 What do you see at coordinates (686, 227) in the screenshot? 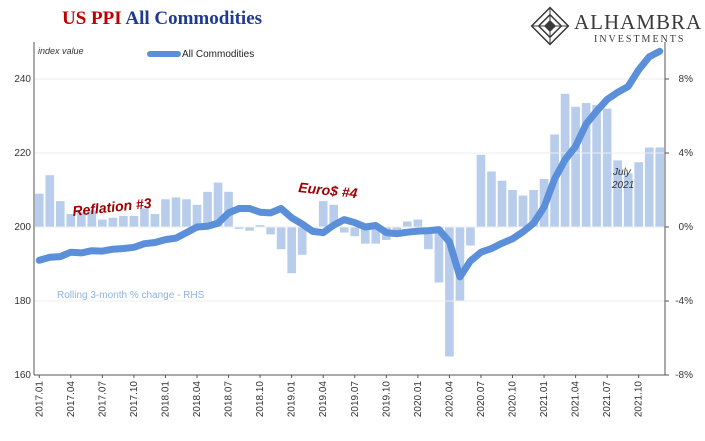
I see `right-tick-label: 0%` at bounding box center [686, 227].